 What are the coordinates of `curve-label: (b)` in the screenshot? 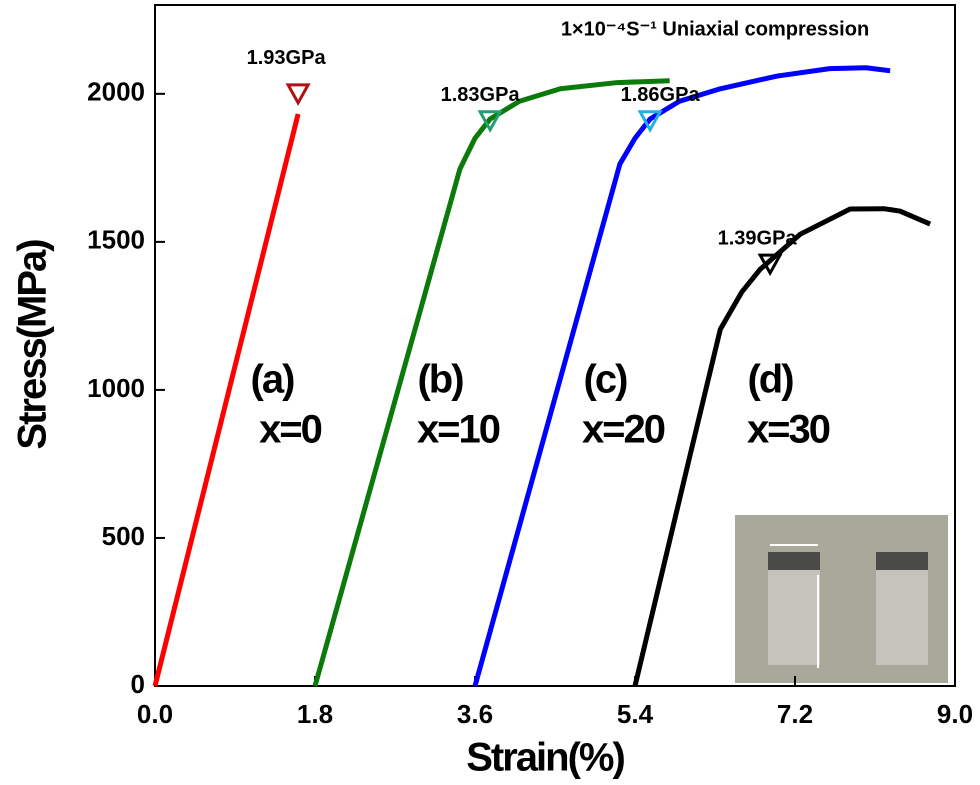 It's located at (440, 380).